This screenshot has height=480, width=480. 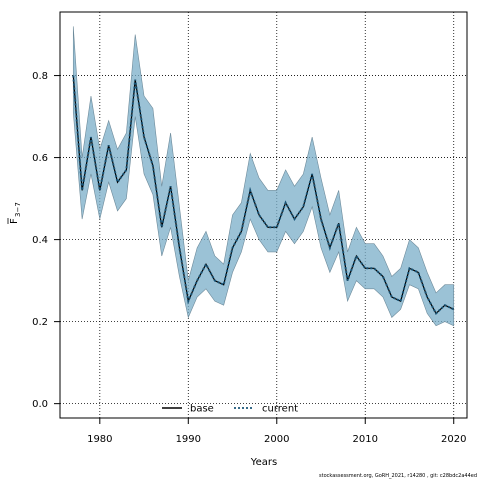 I want to click on x-tick-label: 1980, so click(x=99, y=439).